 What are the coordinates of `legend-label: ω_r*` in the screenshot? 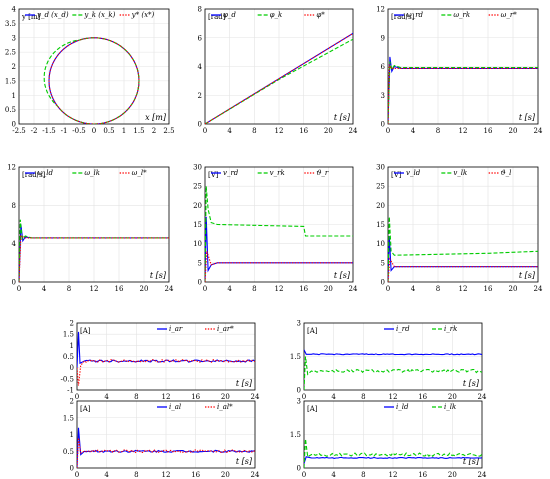 It's located at (509, 15).